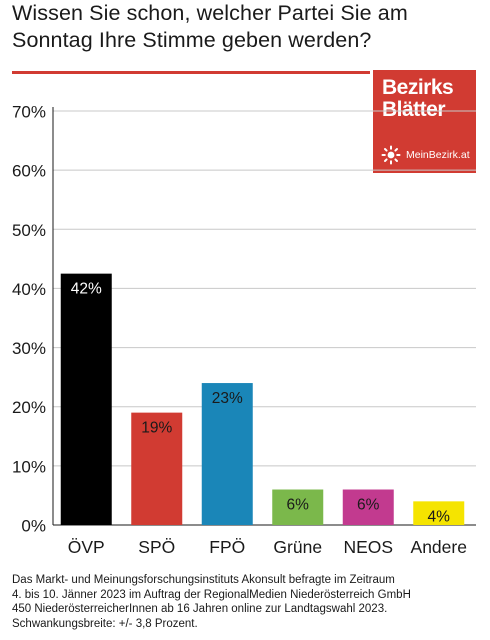 The width and height of the screenshot is (490, 640). I want to click on footnote-line: Schwankungsbreite: +/- 3,8 Prozent., so click(105, 623).